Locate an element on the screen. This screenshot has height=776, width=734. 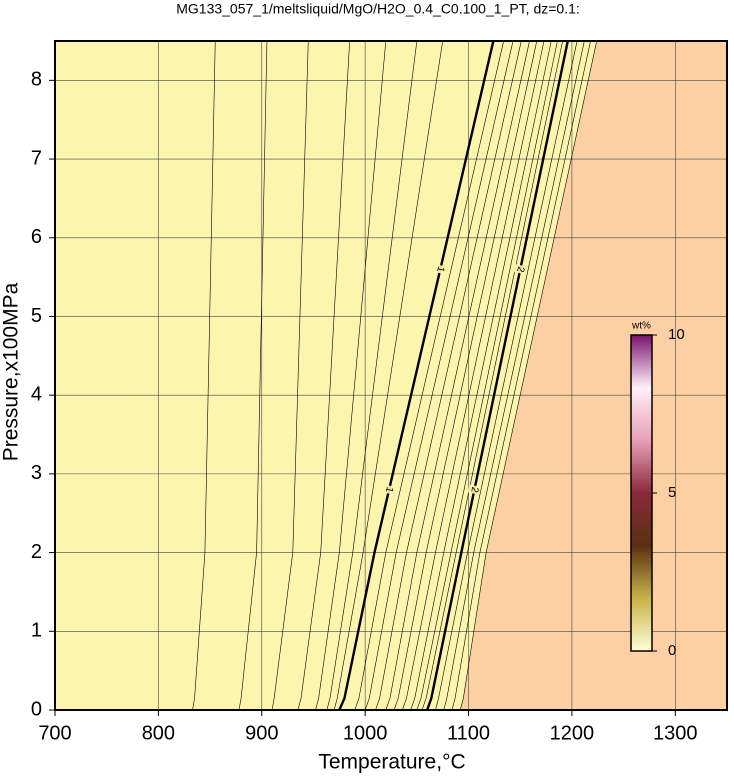
y-tick-label: 3 is located at coordinates (36, 473).